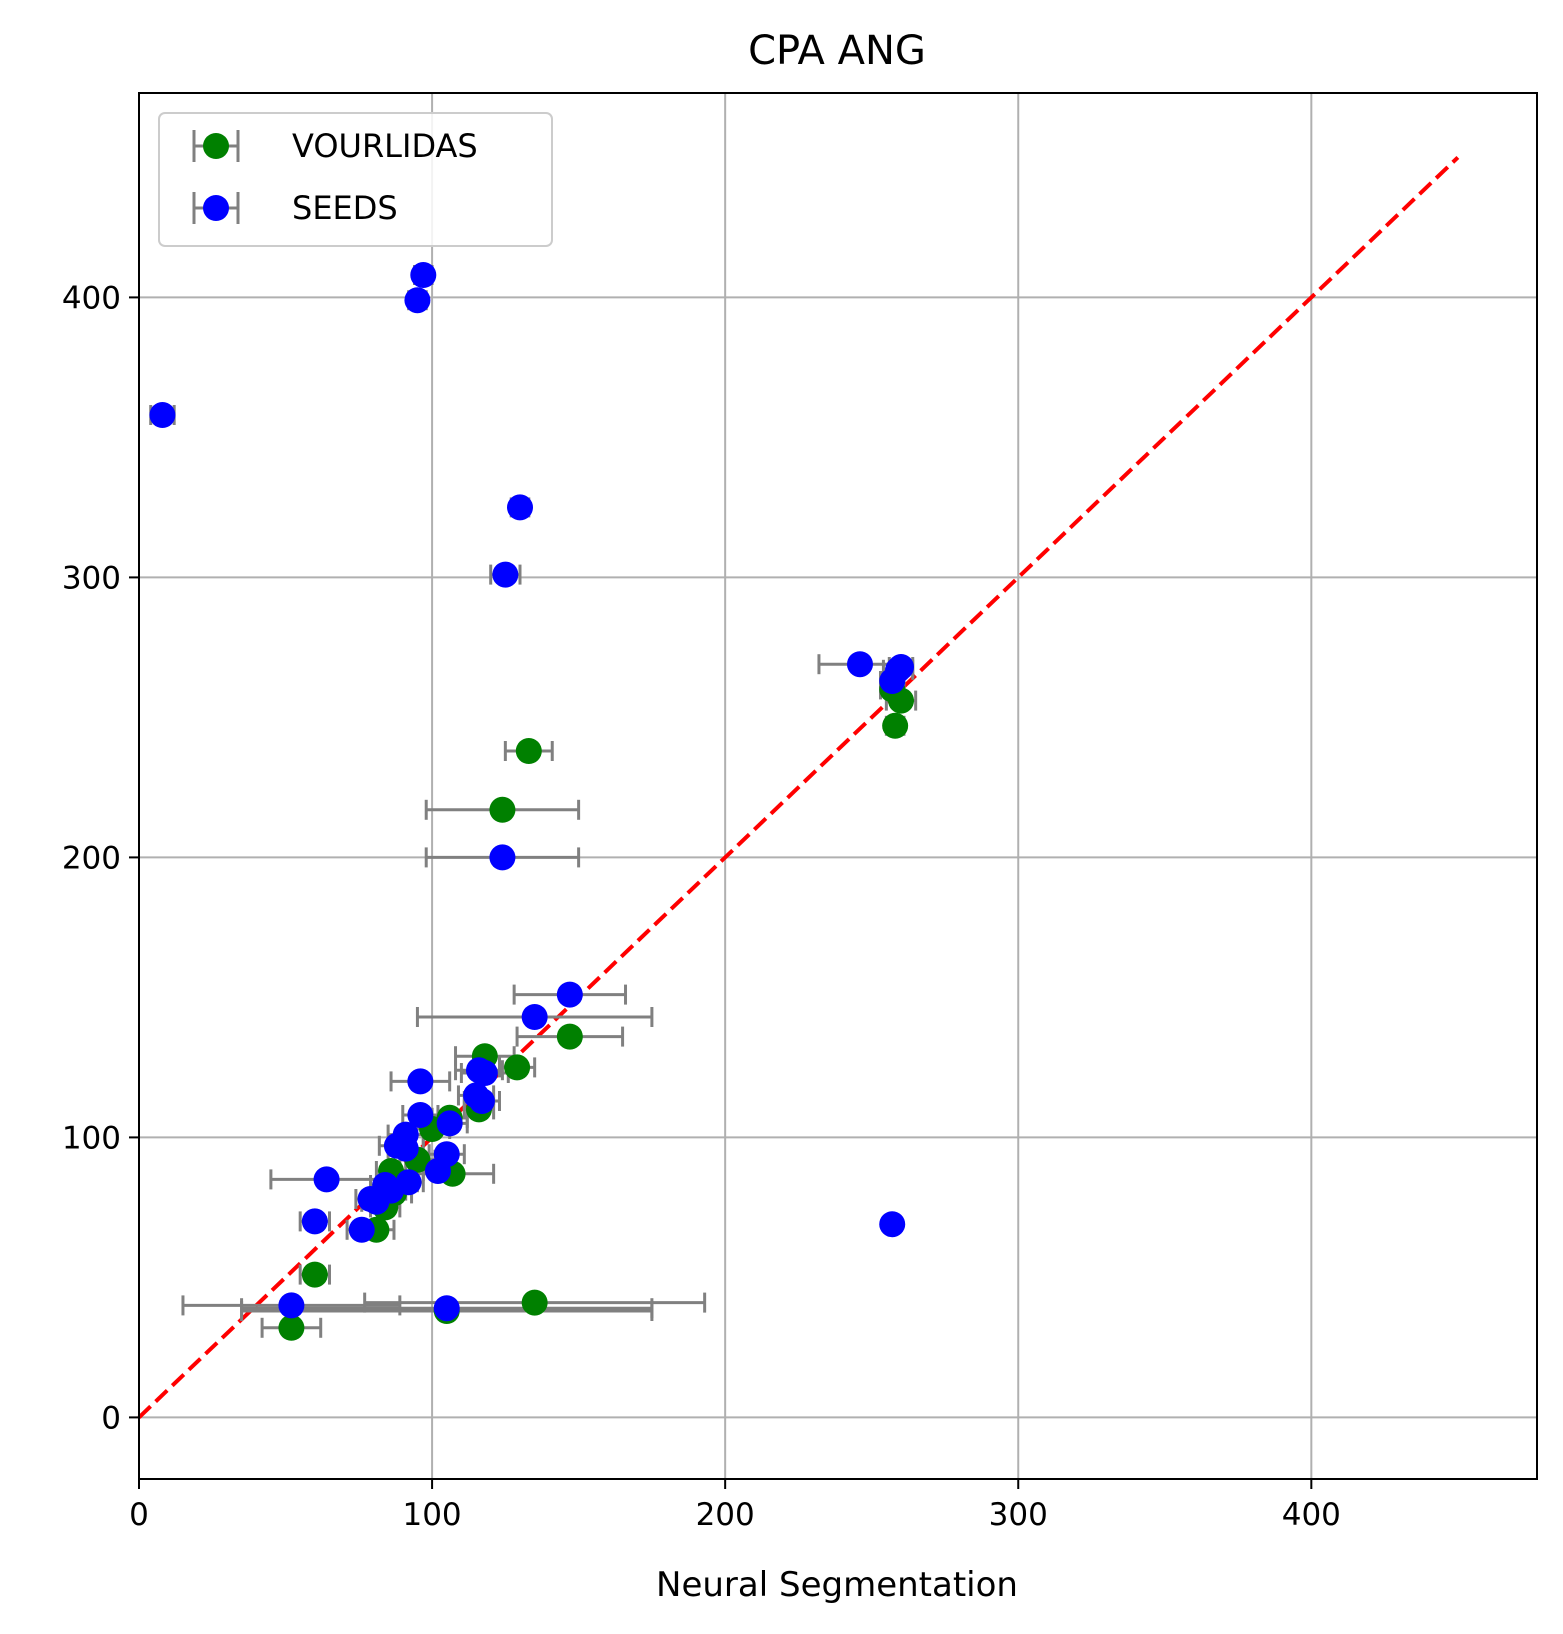 The image size is (1563, 1634). What do you see at coordinates (385, 146) in the screenshot?
I see `legend-label-vourlidas: VOURLIDAS` at bounding box center [385, 146].